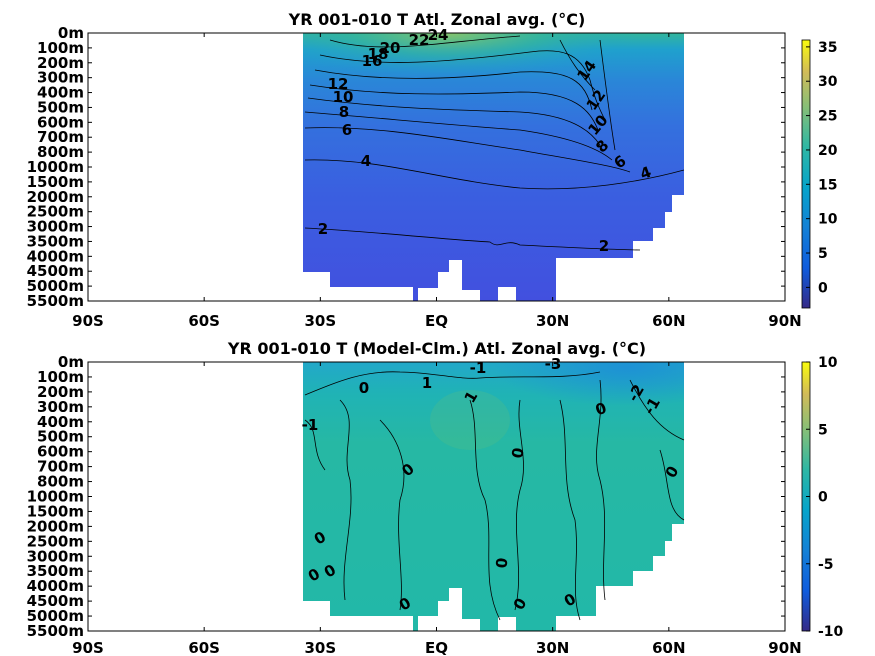 Image resolution: width=875 pixels, height=656 pixels. Describe the element at coordinates (366, 161) in the screenshot. I see `contour-label: 4` at that location.